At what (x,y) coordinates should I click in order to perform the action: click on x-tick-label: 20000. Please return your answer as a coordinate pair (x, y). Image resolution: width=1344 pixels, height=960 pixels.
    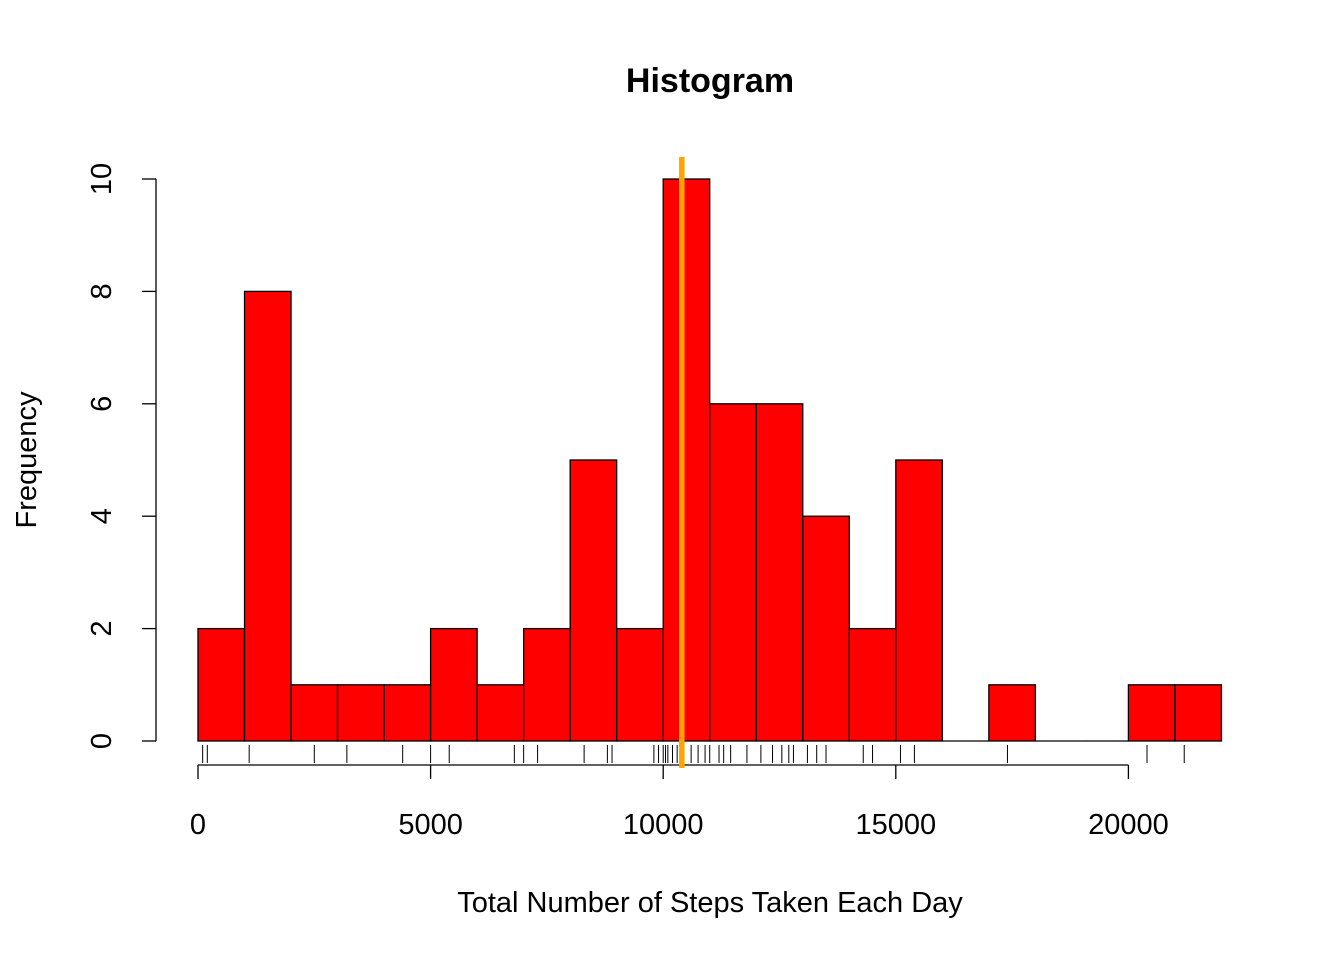
    Looking at the image, I should click on (1128, 825).